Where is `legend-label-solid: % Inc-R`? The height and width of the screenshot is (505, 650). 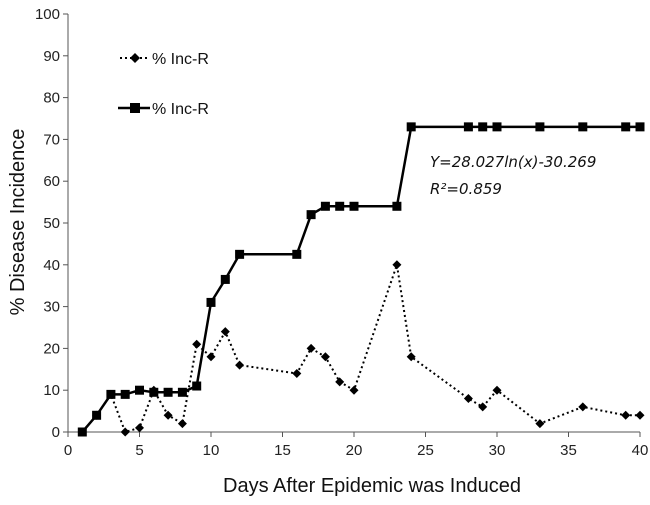
legend-label-solid: % Inc-R is located at coordinates (180, 109).